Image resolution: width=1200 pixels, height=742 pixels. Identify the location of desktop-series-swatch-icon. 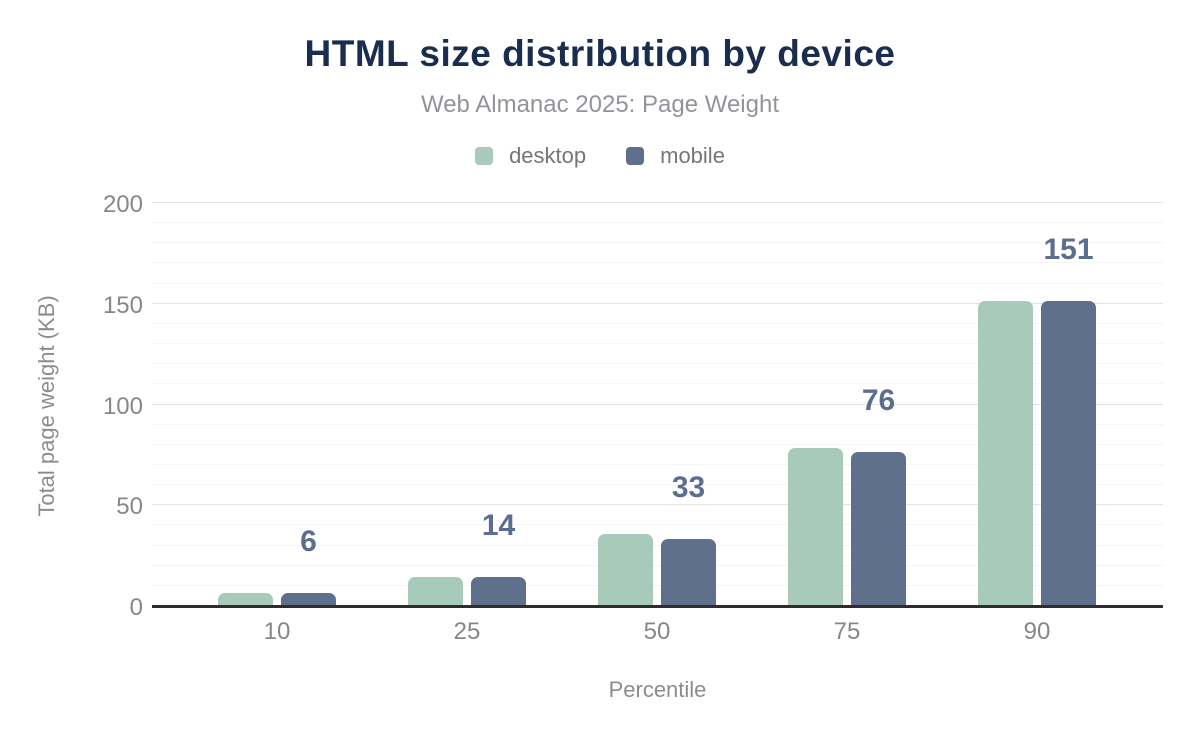
(484, 156).